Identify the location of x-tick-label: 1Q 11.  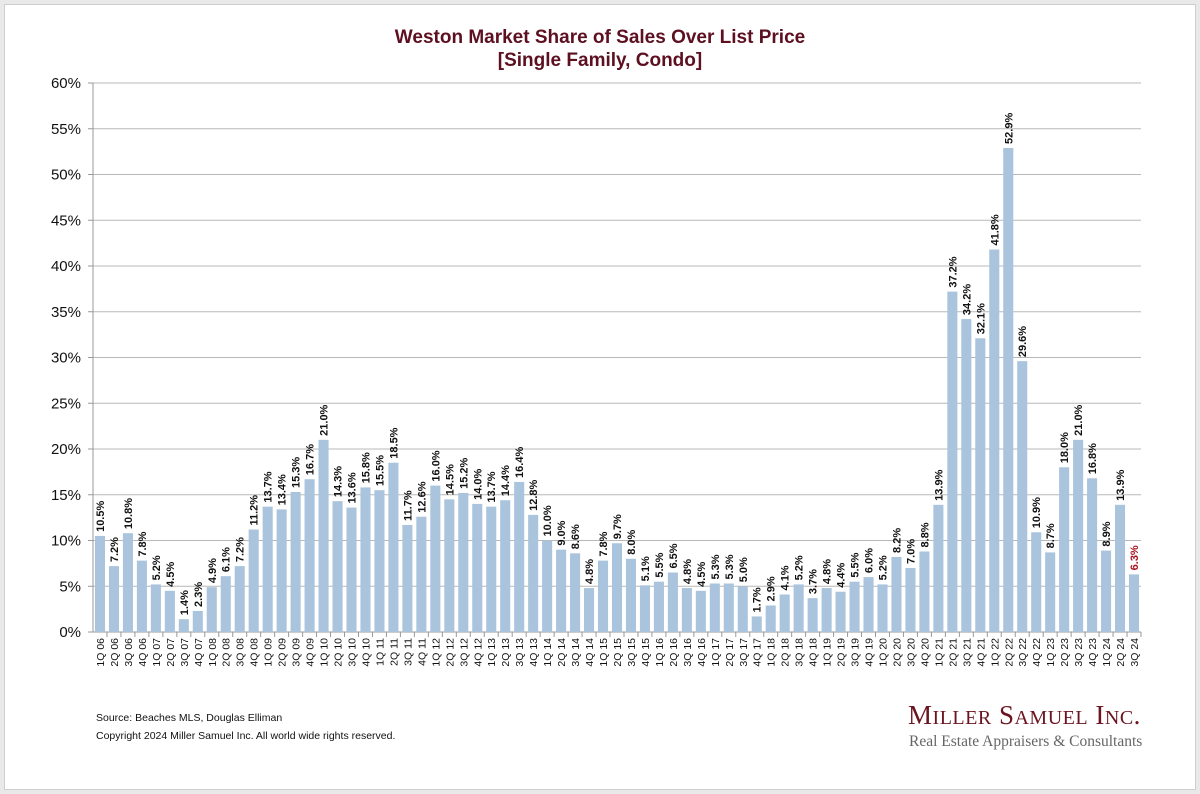
(380, 652).